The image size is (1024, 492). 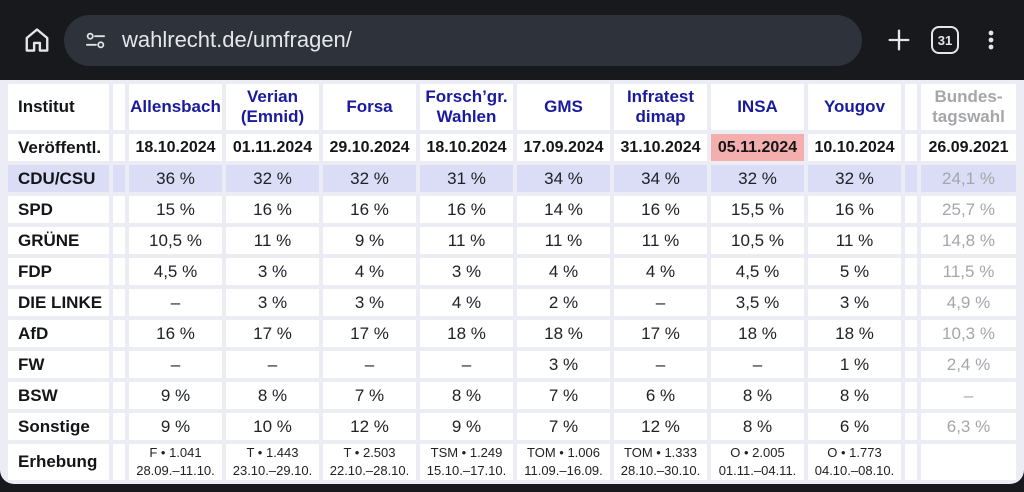 I want to click on release-date: 18.10.2024, so click(x=466, y=147).